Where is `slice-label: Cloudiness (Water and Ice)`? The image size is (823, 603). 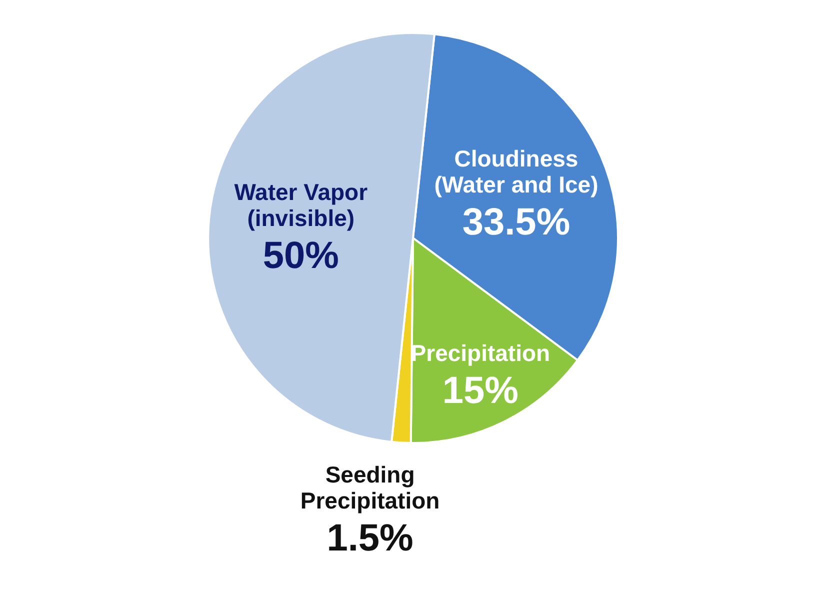
slice-label: Cloudiness (Water and Ice) is located at coordinates (516, 172).